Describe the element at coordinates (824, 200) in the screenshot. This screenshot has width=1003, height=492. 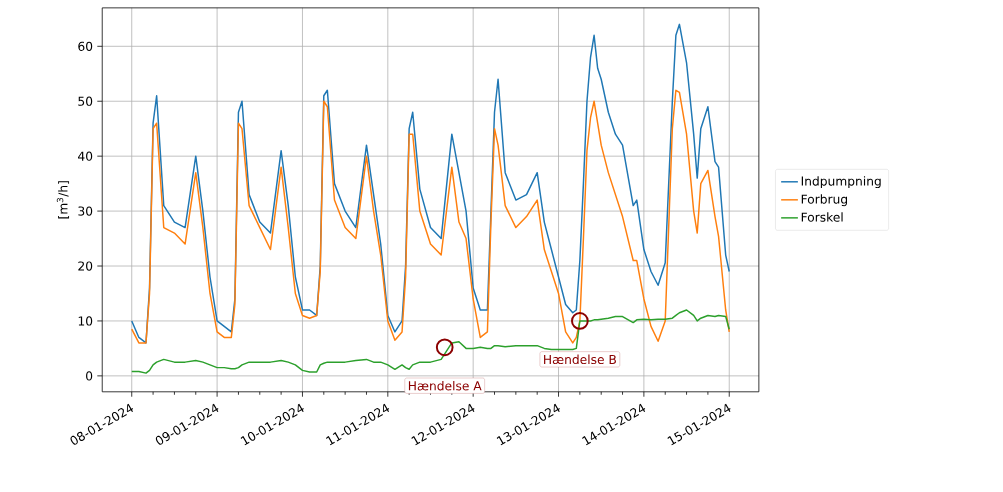
I see `legend-label: Forbrug` at that location.